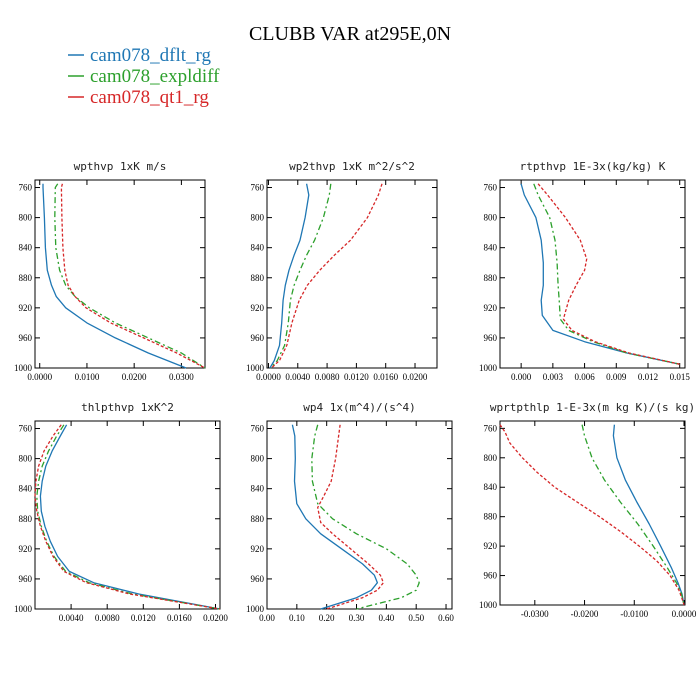 Image resolution: width=700 pixels, height=700 pixels. What do you see at coordinates (87, 377) in the screenshot?
I see `x-tick-label: 0.0100` at bounding box center [87, 377].